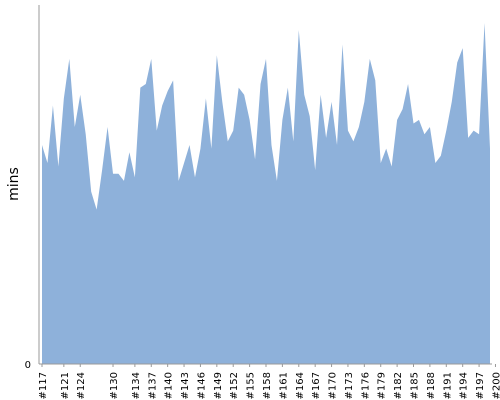 This screenshot has height=400, width=500. What do you see at coordinates (201, 385) in the screenshot?
I see `x-tick-label: #146` at bounding box center [201, 385].